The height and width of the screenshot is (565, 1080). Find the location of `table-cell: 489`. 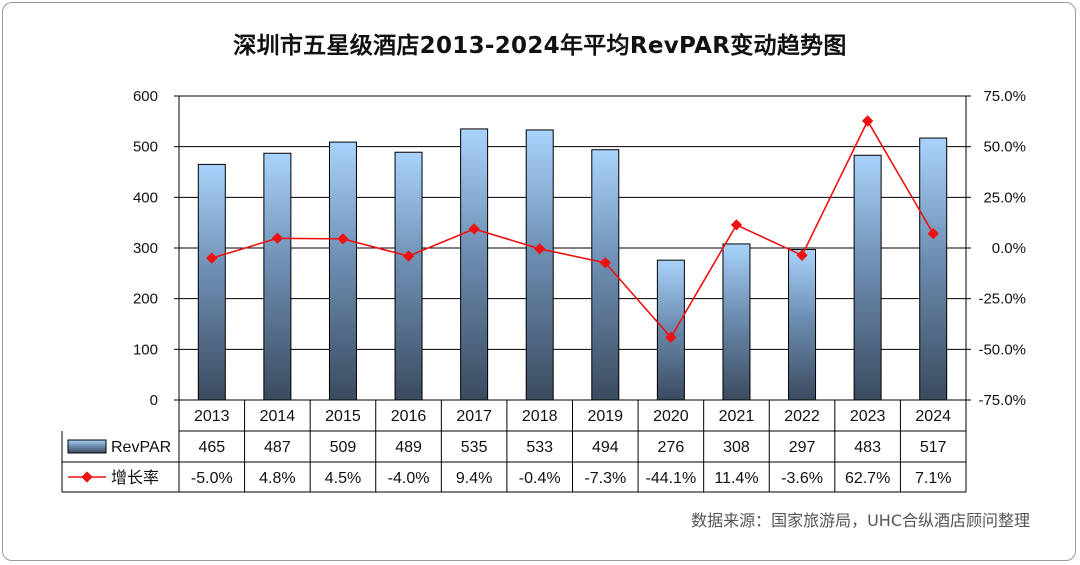

table-cell: 489 is located at coordinates (408, 447).